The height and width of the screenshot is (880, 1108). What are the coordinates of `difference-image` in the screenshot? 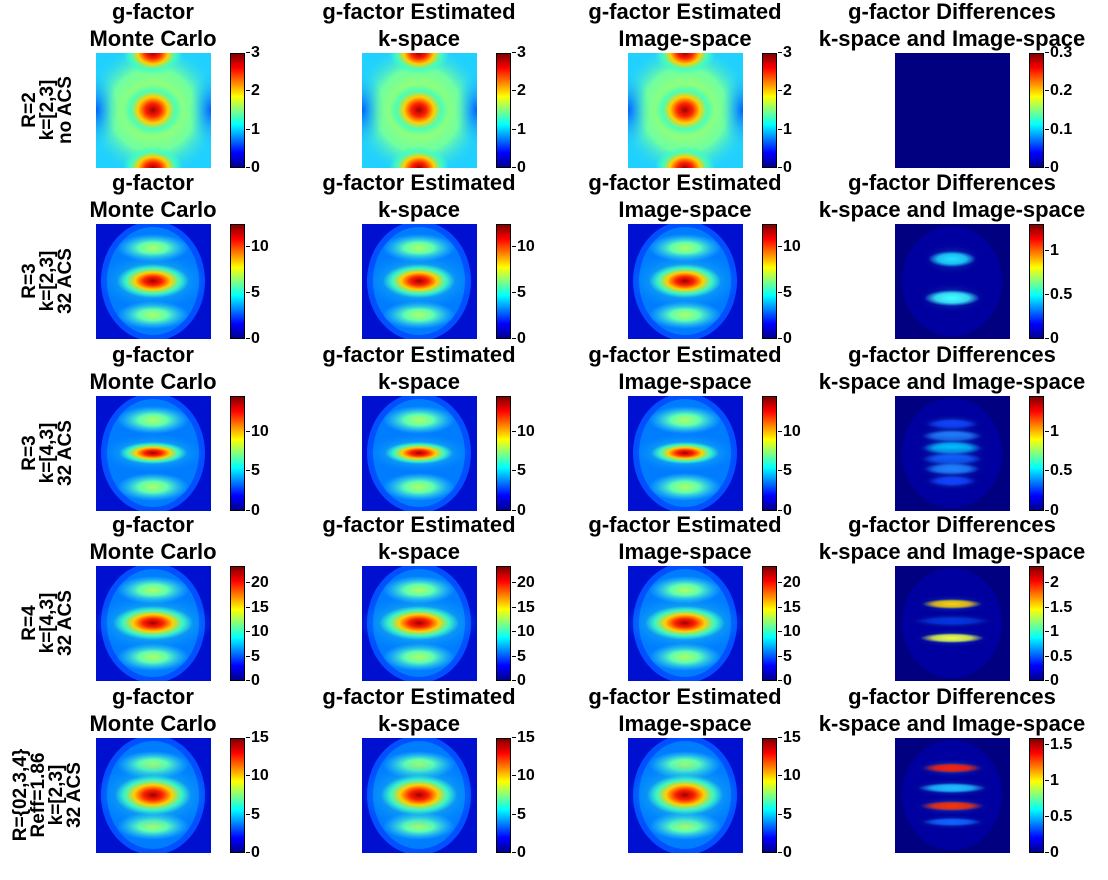 It's located at (952, 281).